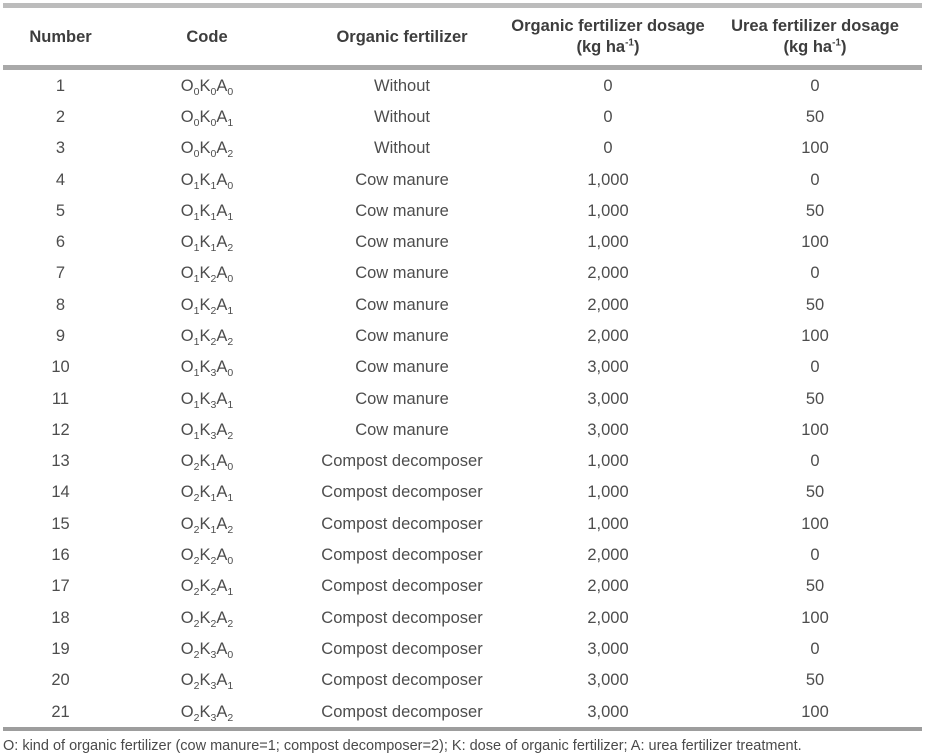  Describe the element at coordinates (60, 617) in the screenshot. I see `cell-number: 18` at that location.